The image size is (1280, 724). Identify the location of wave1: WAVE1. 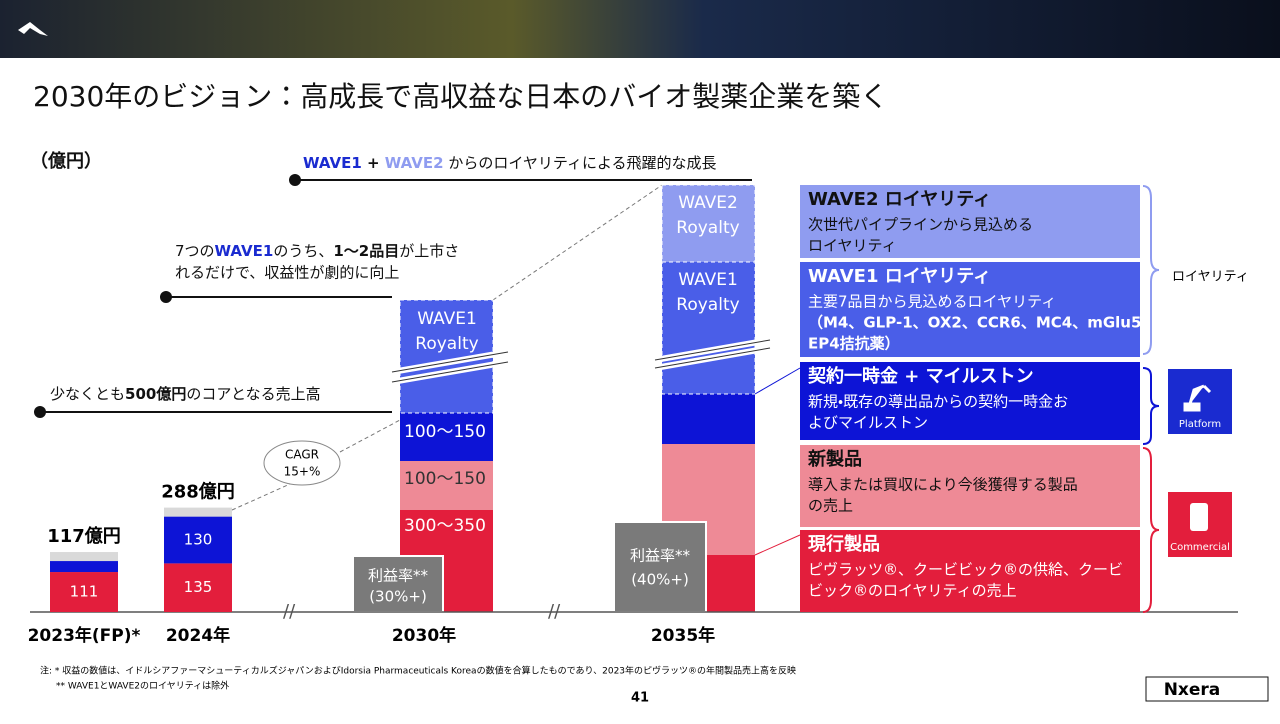
(332, 163).